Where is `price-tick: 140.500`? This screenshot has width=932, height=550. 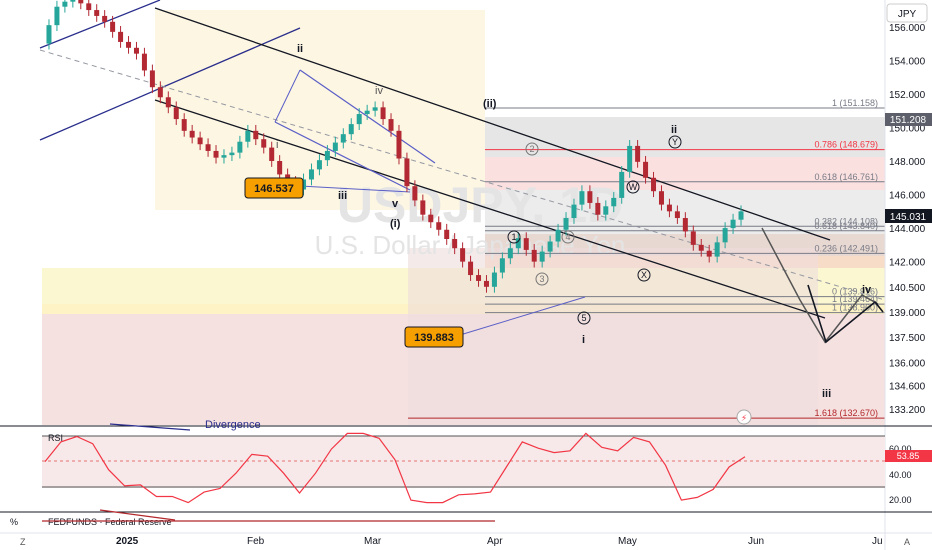 price-tick: 140.500 is located at coordinates (907, 288).